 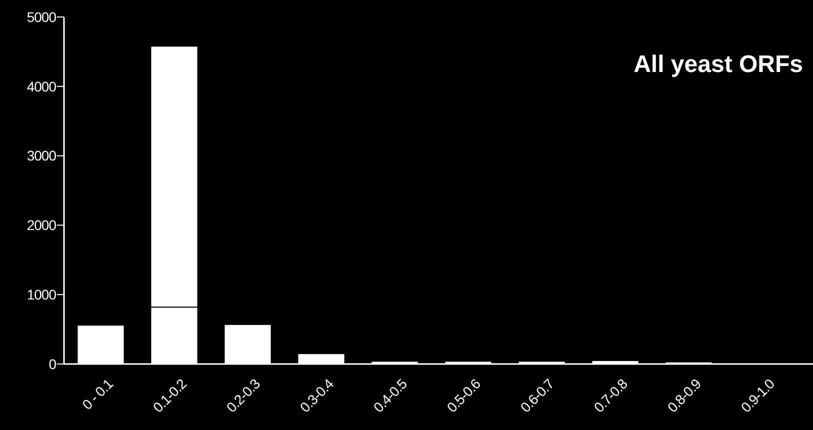 What do you see at coordinates (41, 16) in the screenshot?
I see `y-tick-label: 5000` at bounding box center [41, 16].